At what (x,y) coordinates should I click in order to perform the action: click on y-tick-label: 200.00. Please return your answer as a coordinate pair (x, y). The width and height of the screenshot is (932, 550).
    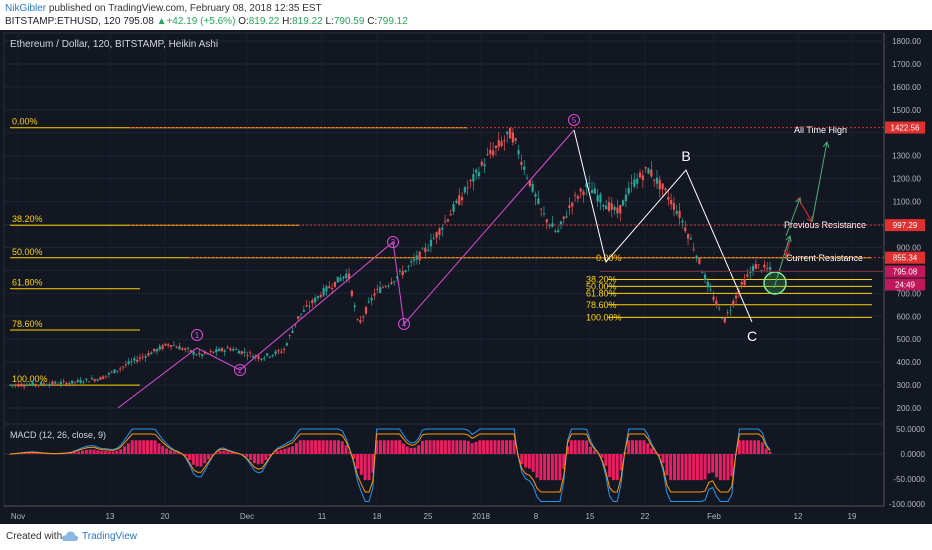
    Looking at the image, I should click on (909, 408).